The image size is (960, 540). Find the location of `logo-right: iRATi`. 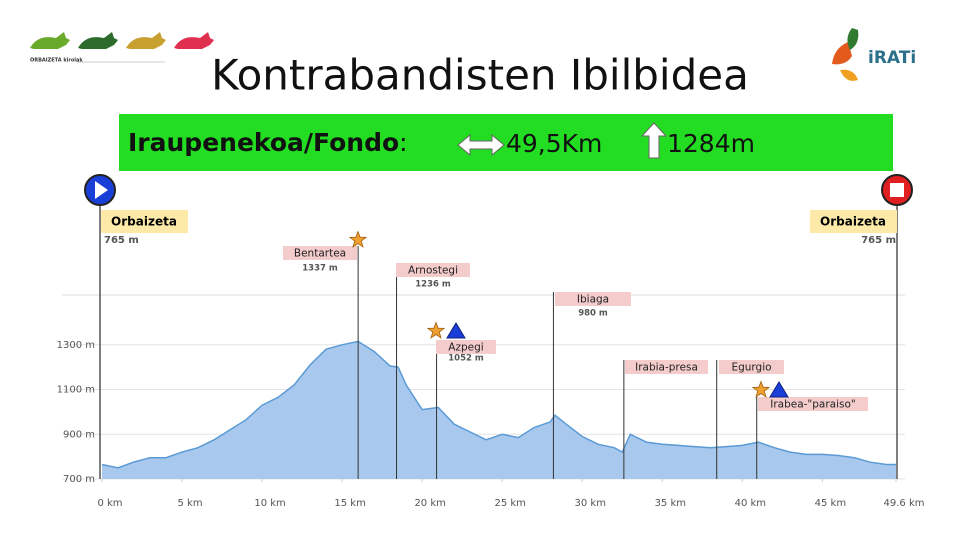

logo-right: iRATi is located at coordinates (874, 54).